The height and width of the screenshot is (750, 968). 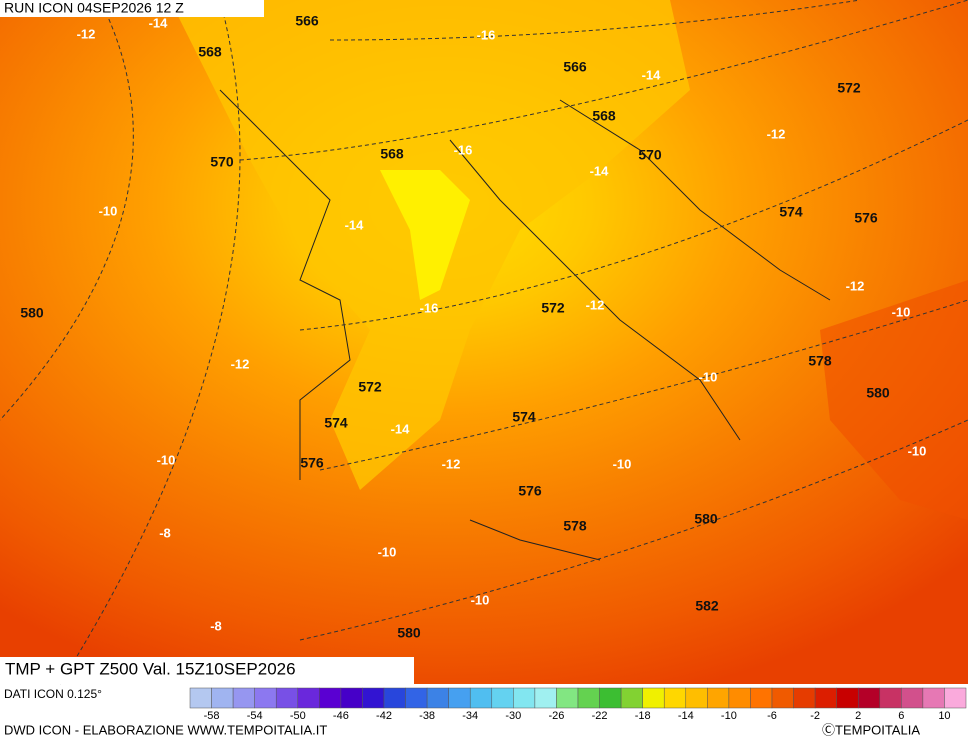 I want to click on colorbar-label: -50, so click(x=298, y=716).